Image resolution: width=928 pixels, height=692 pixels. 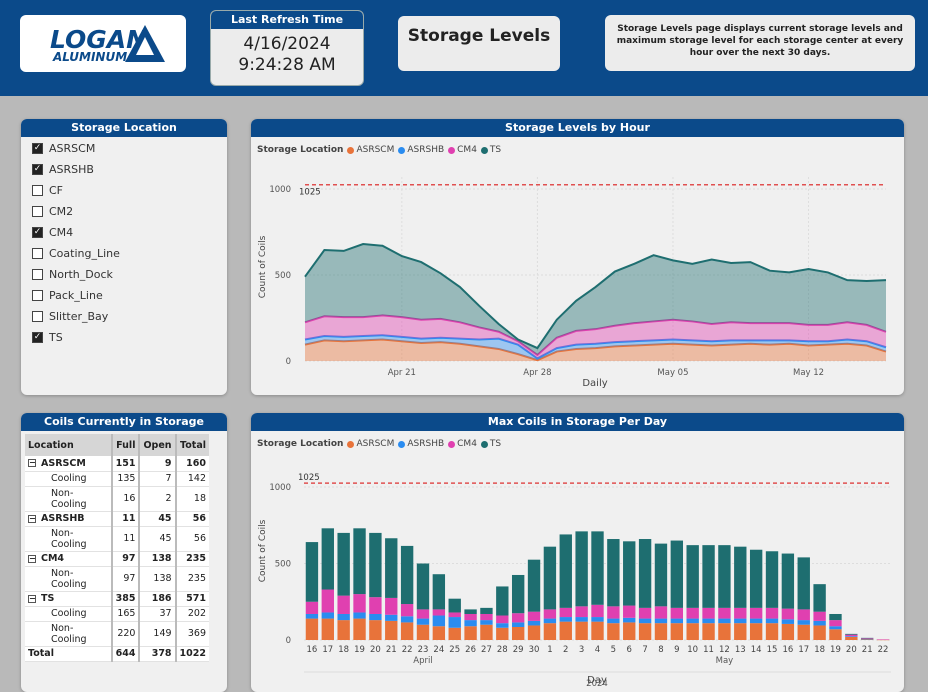 I want to click on x-tick-label: 30, so click(x=534, y=650).